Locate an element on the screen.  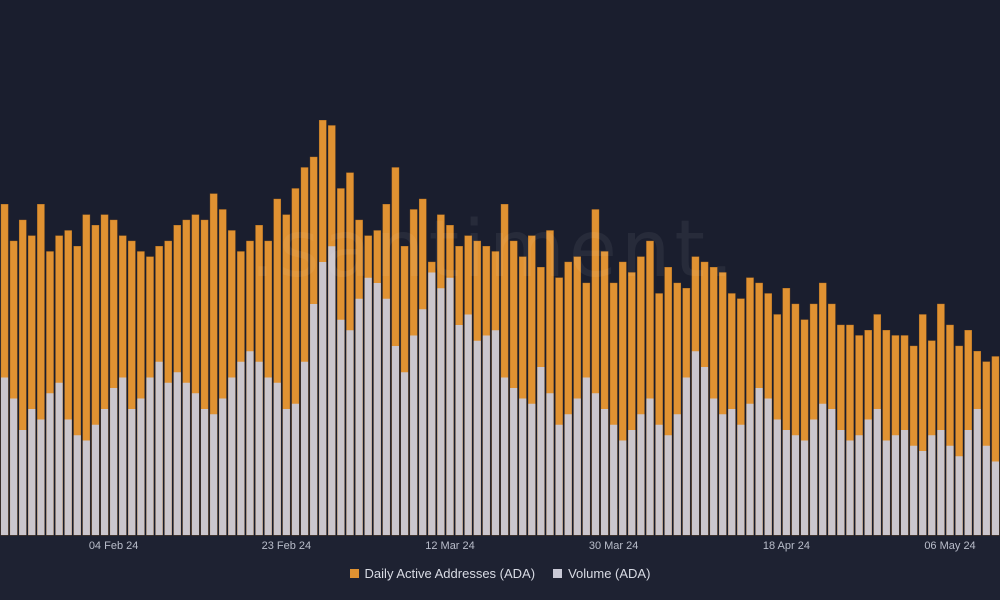
x-tick-label: 18 Apr 24 is located at coordinates (786, 546).